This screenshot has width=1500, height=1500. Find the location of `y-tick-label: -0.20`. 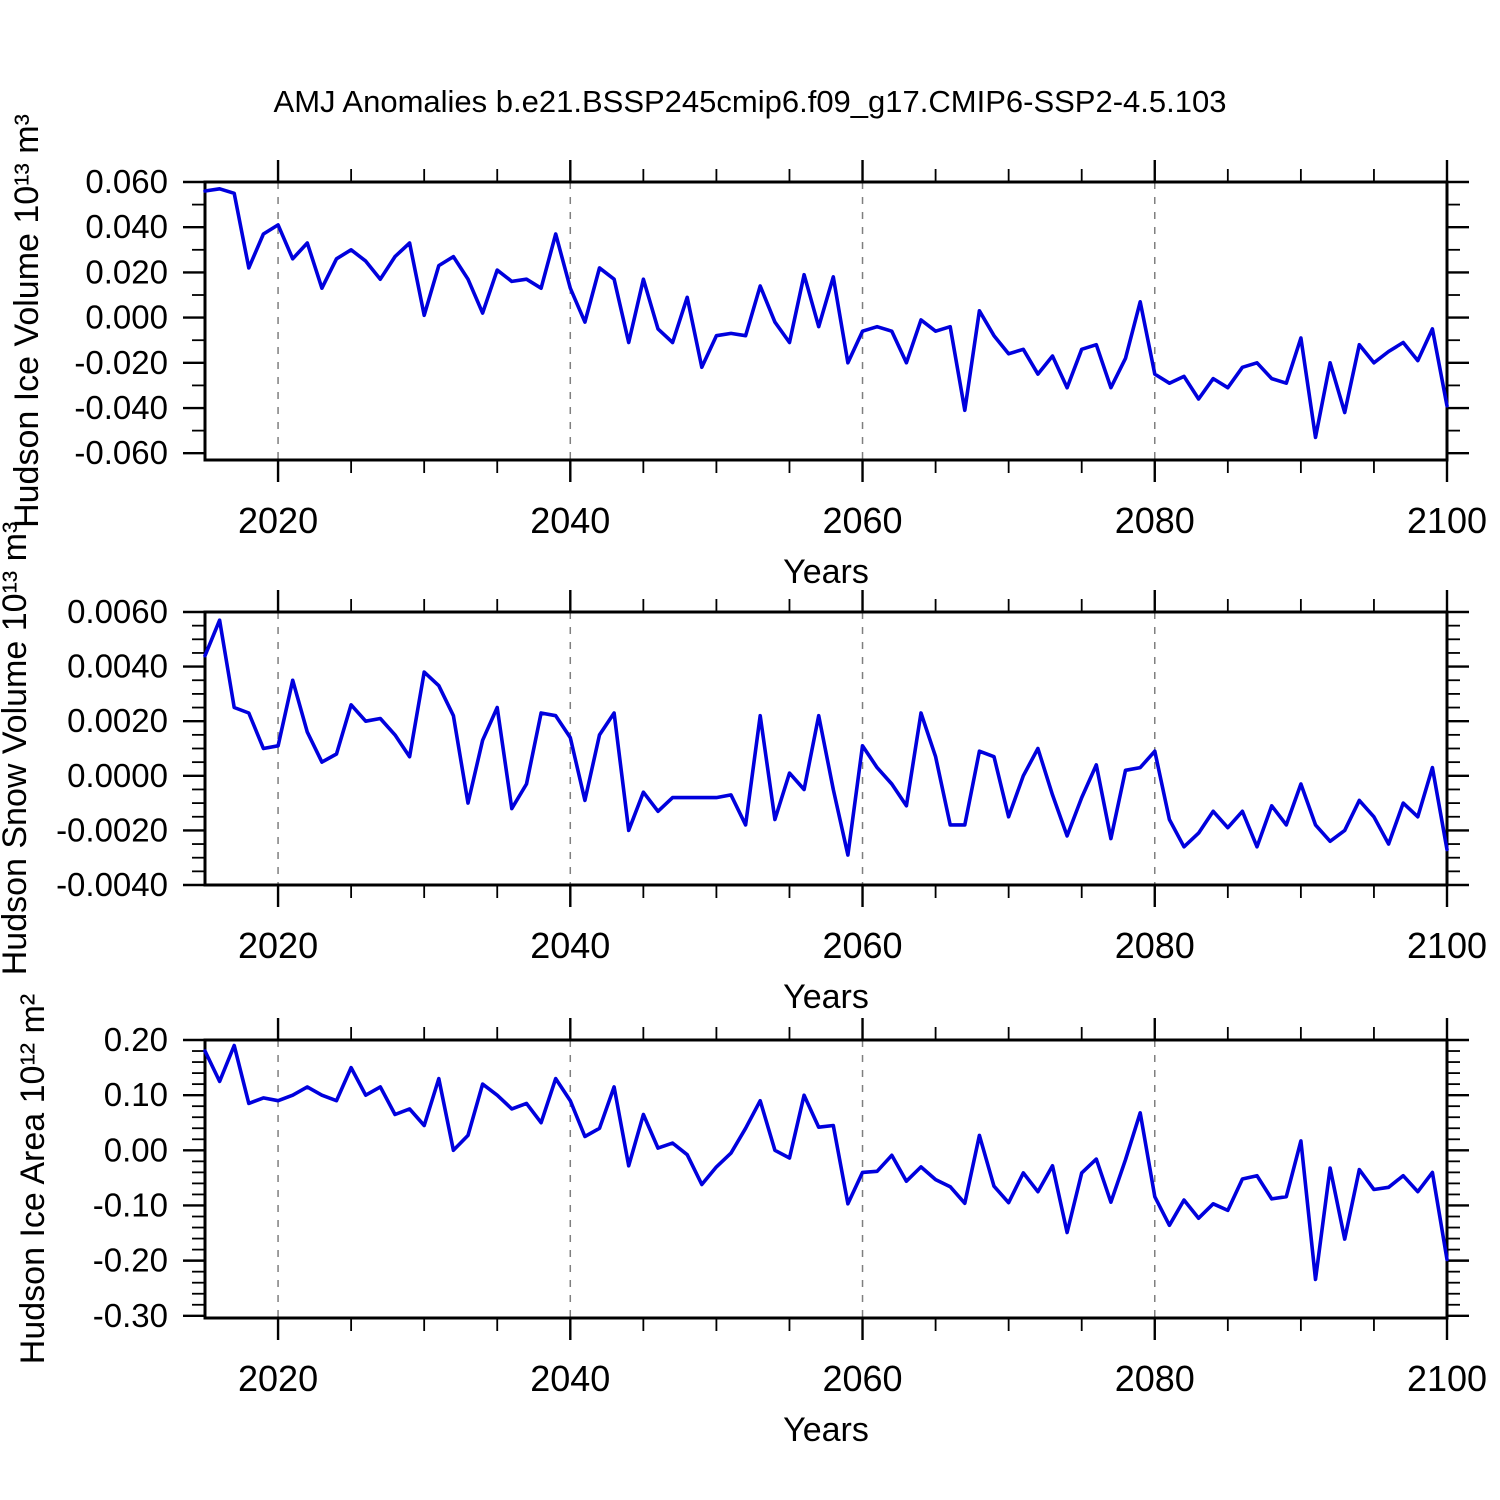

y-tick-label: -0.20 is located at coordinates (130, 1260).